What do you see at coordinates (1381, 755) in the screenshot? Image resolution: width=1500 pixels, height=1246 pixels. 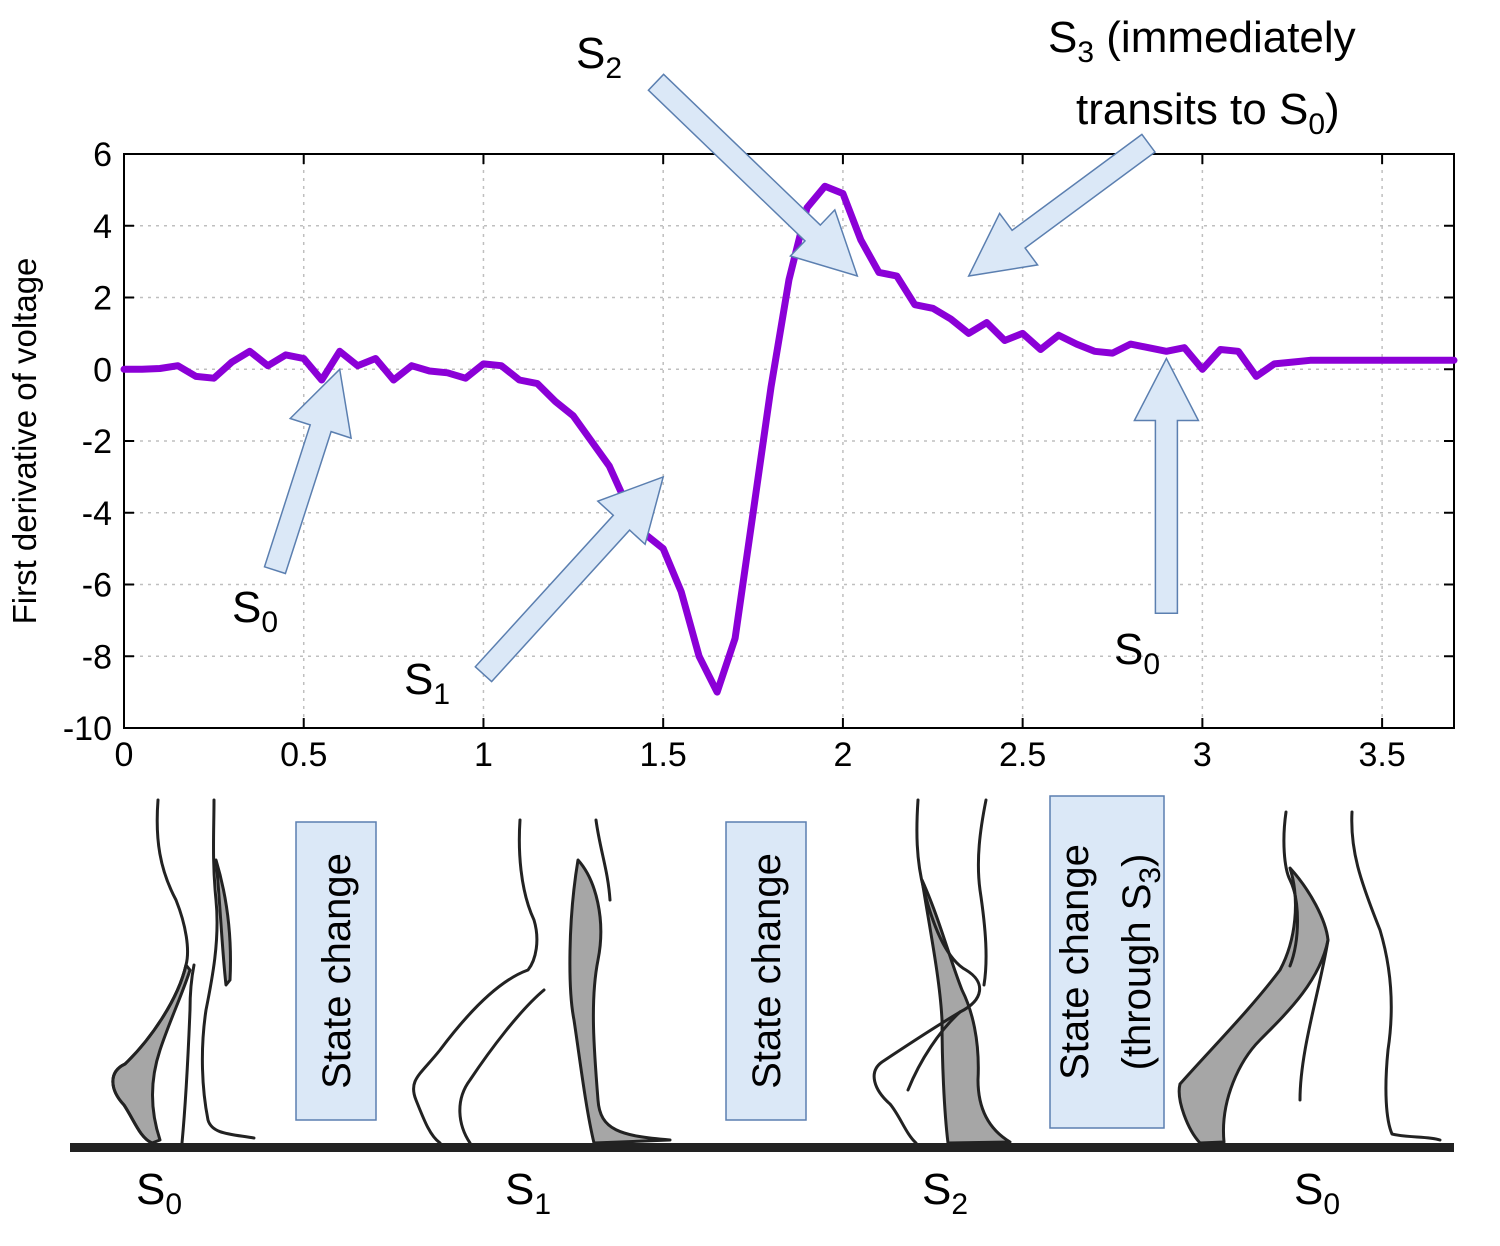 I see `x-tick-label: 3.5` at bounding box center [1381, 755].